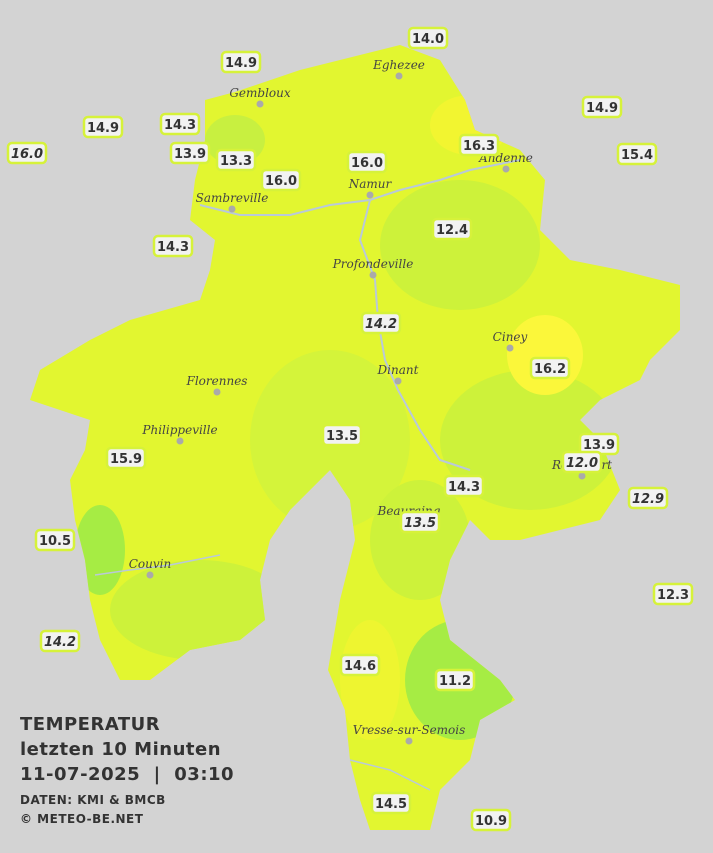 The width and height of the screenshot is (713, 853). I want to click on station-value: 14.6, so click(360, 666).